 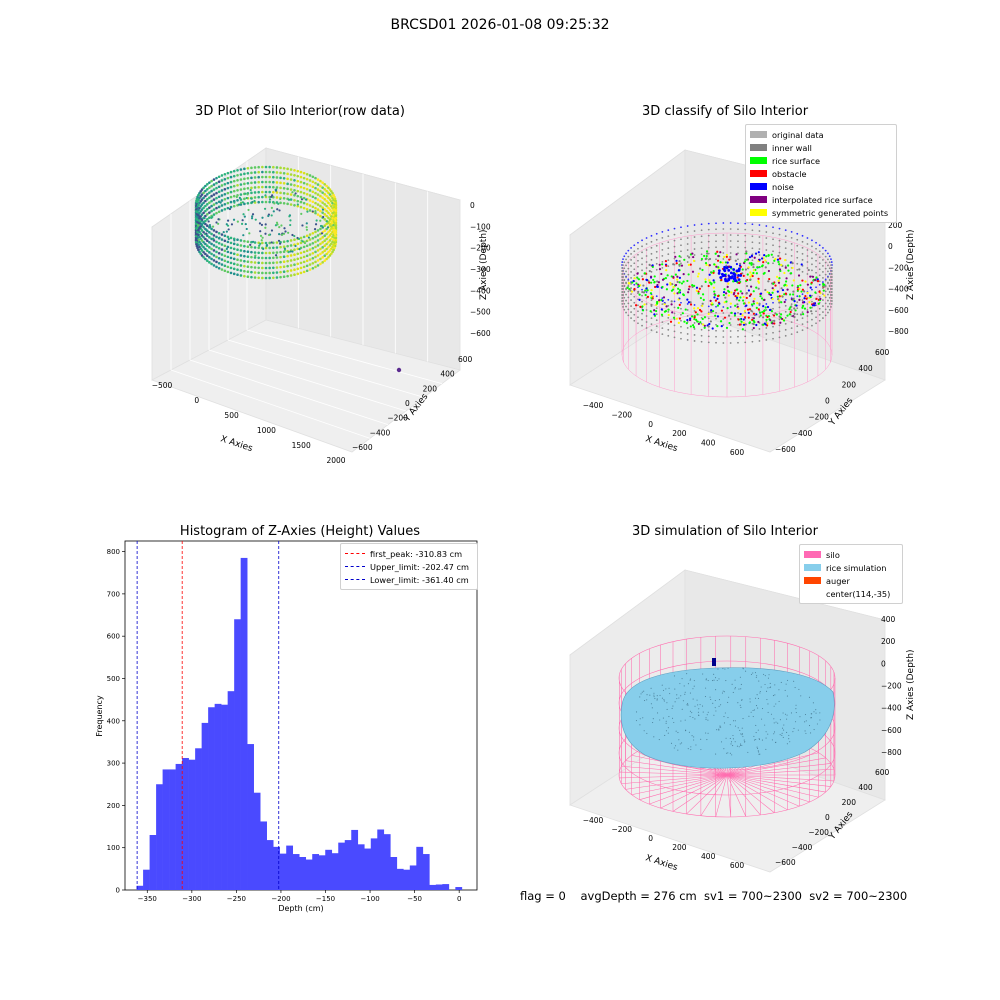 What do you see at coordinates (300, 531) in the screenshot?
I see `histogram-title: Histogram of Z-Axies (Height) Values` at bounding box center [300, 531].